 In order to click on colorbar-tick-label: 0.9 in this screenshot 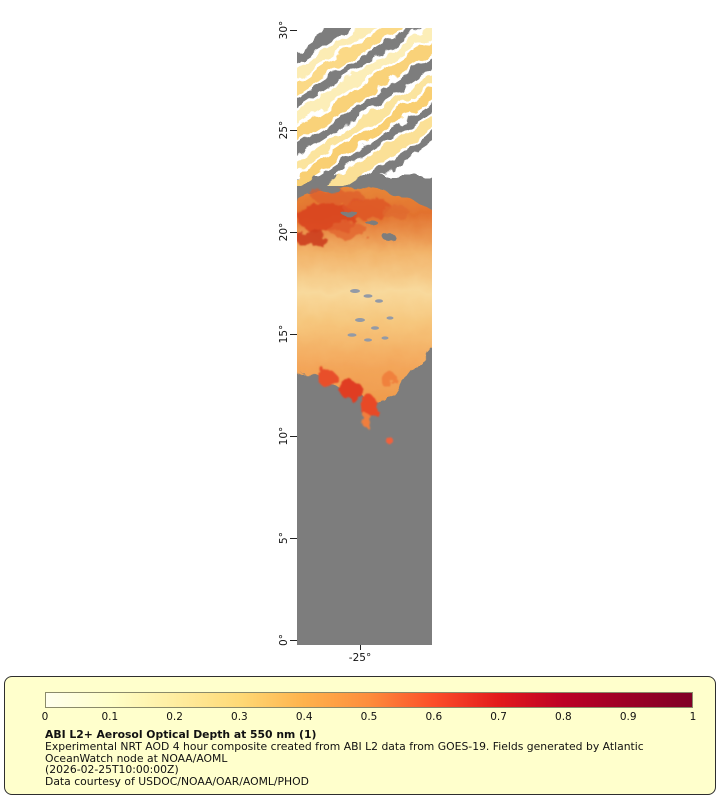, I will do `click(628, 717)`.